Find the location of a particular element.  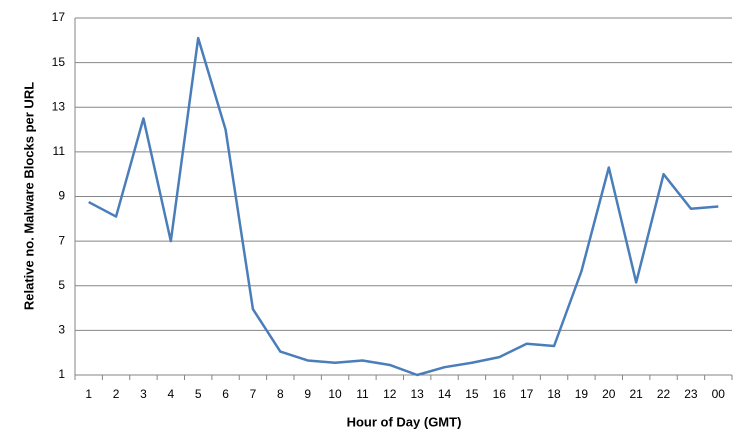

y-tick-label: 1 is located at coordinates (61, 374).